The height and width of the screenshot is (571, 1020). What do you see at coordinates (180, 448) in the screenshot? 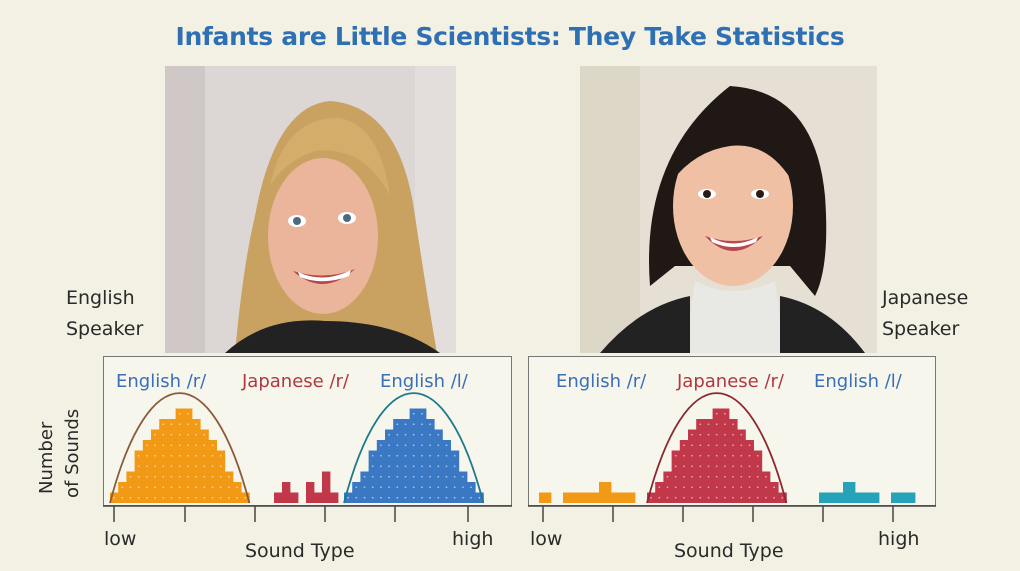
I see `distribution-curve` at bounding box center [180, 448].